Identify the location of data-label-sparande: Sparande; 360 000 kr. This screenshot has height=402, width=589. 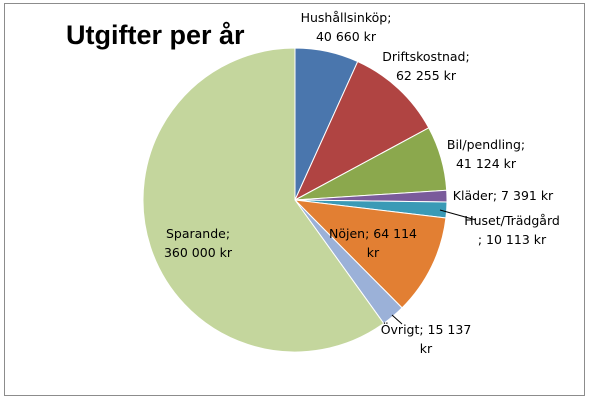
(198, 243).